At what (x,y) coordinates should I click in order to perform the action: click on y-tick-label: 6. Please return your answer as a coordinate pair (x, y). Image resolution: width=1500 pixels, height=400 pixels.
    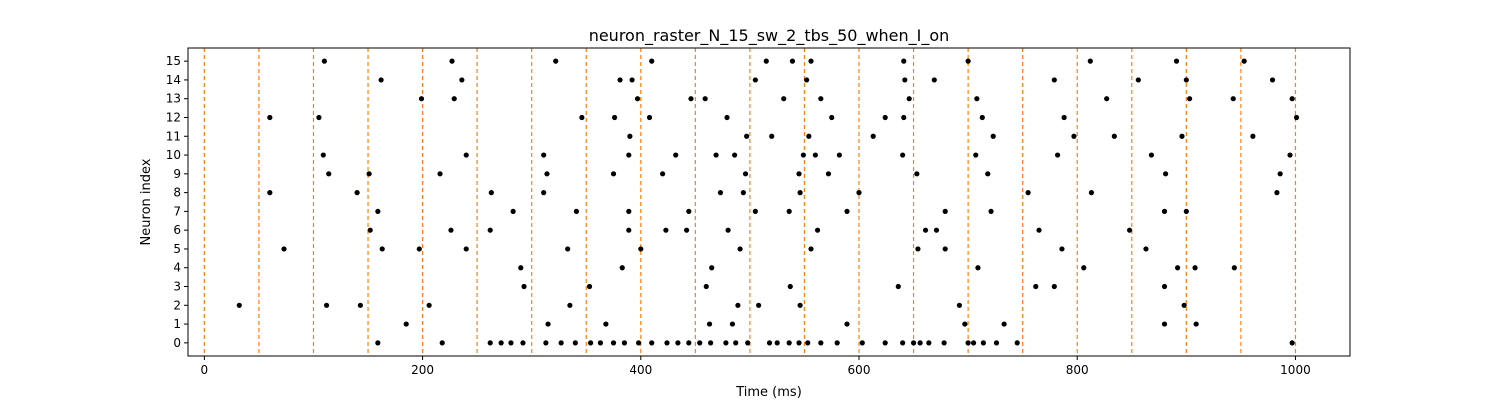
    Looking at the image, I should click on (177, 230).